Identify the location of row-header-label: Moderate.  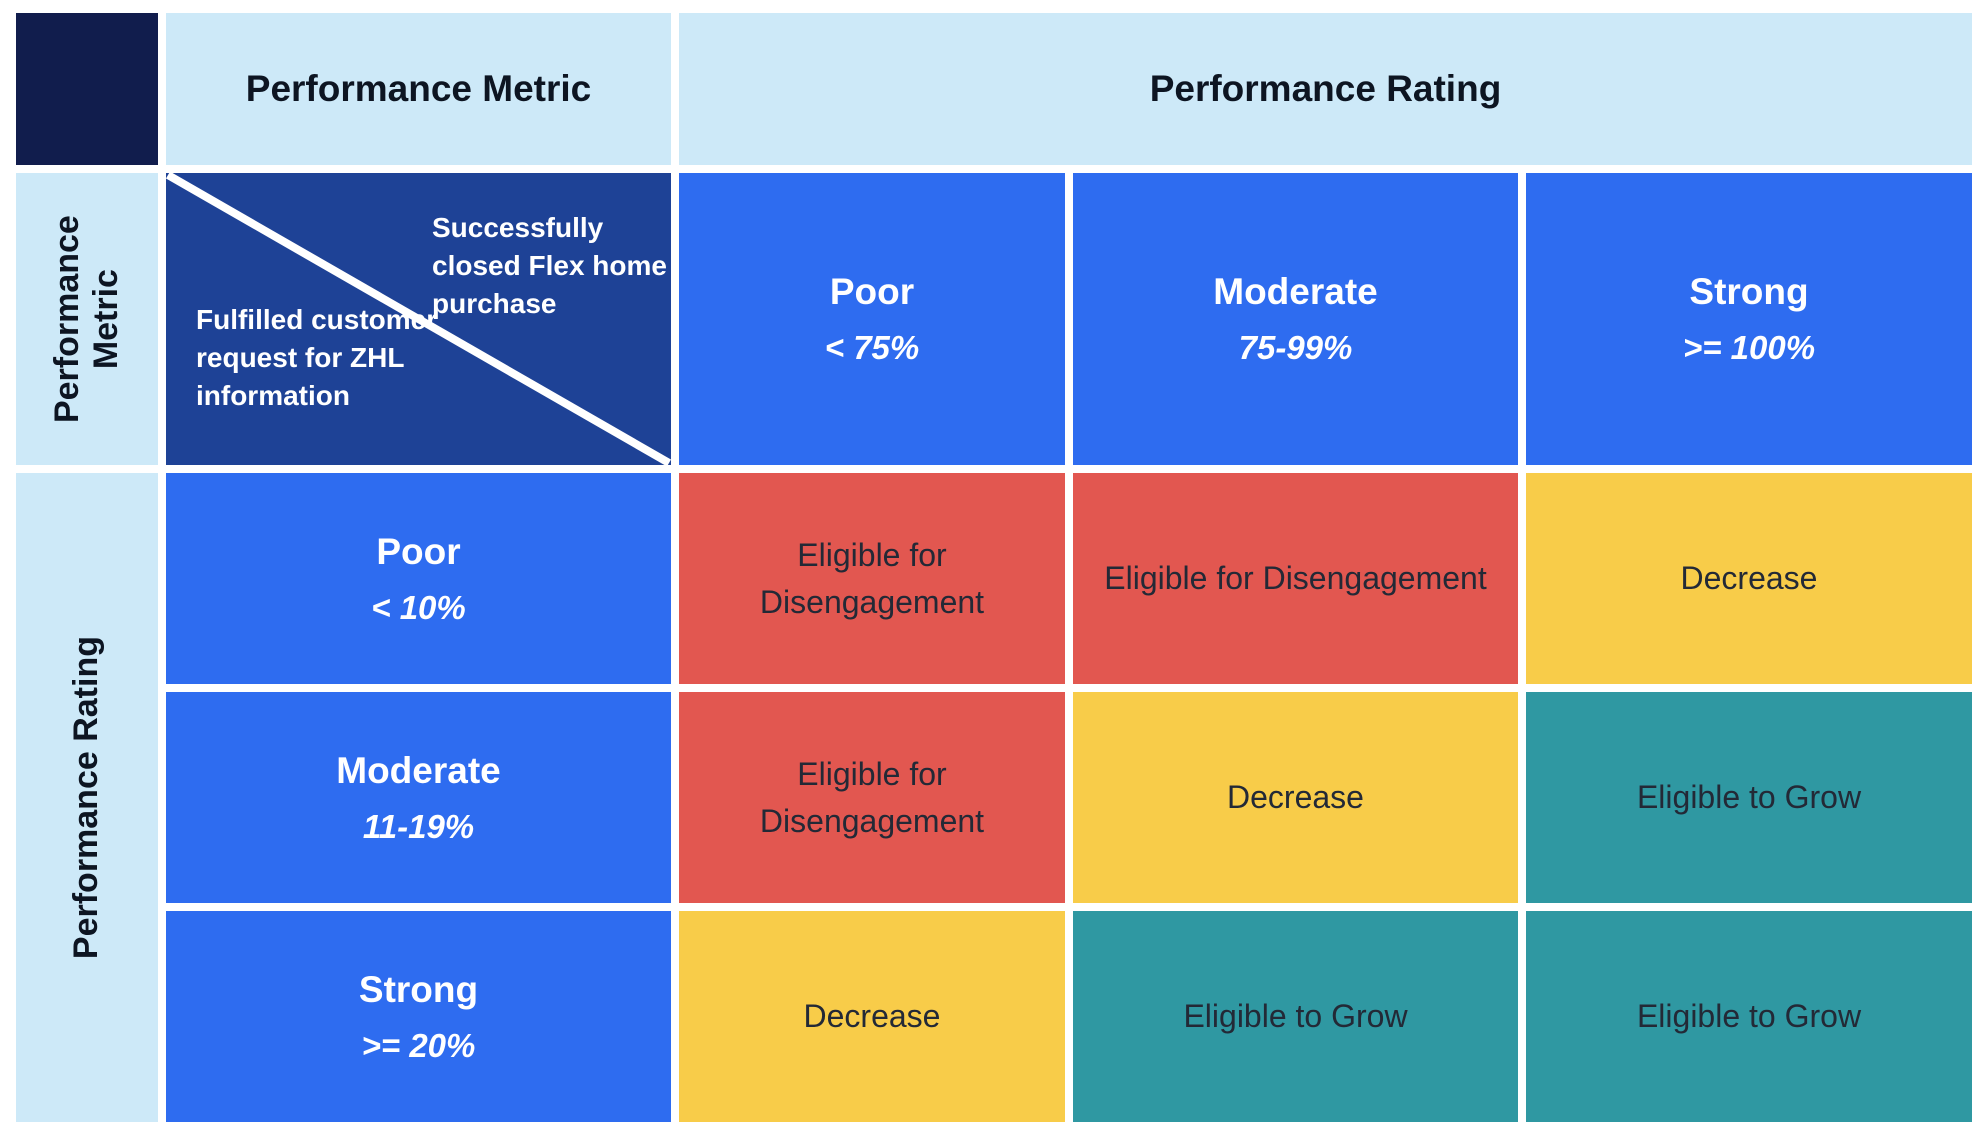
(418, 770).